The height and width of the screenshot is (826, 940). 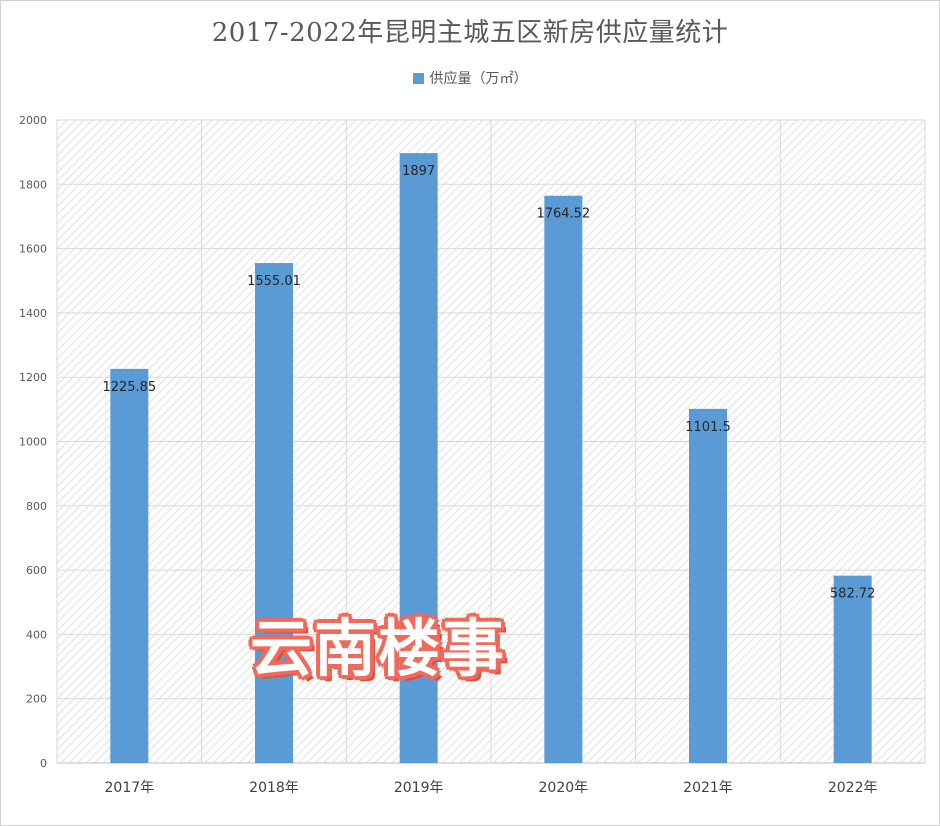 I want to click on data-label: 1225.85, so click(x=129, y=387).